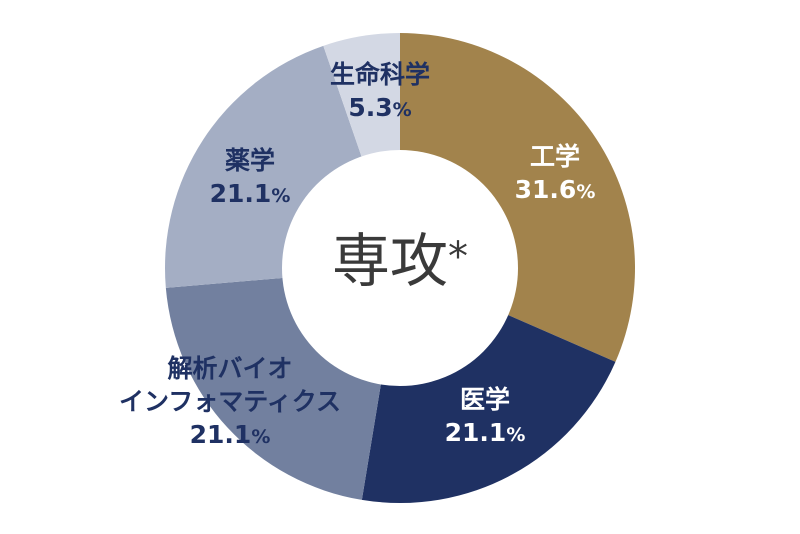  I want to click on slice-label-bioinformatics: 解析バイオ インフォマティクス 21.1%, so click(229, 401).